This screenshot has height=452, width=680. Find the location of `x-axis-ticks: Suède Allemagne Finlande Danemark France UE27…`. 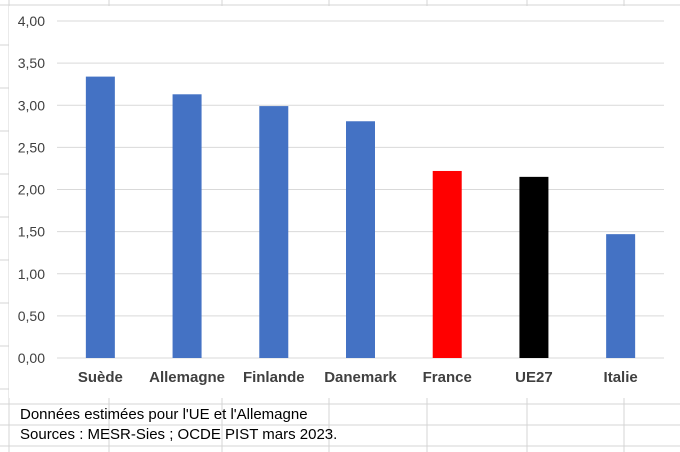

x-axis-ticks: Suède Allemagne Finlande Danemark France UE27… is located at coordinates (358, 377).